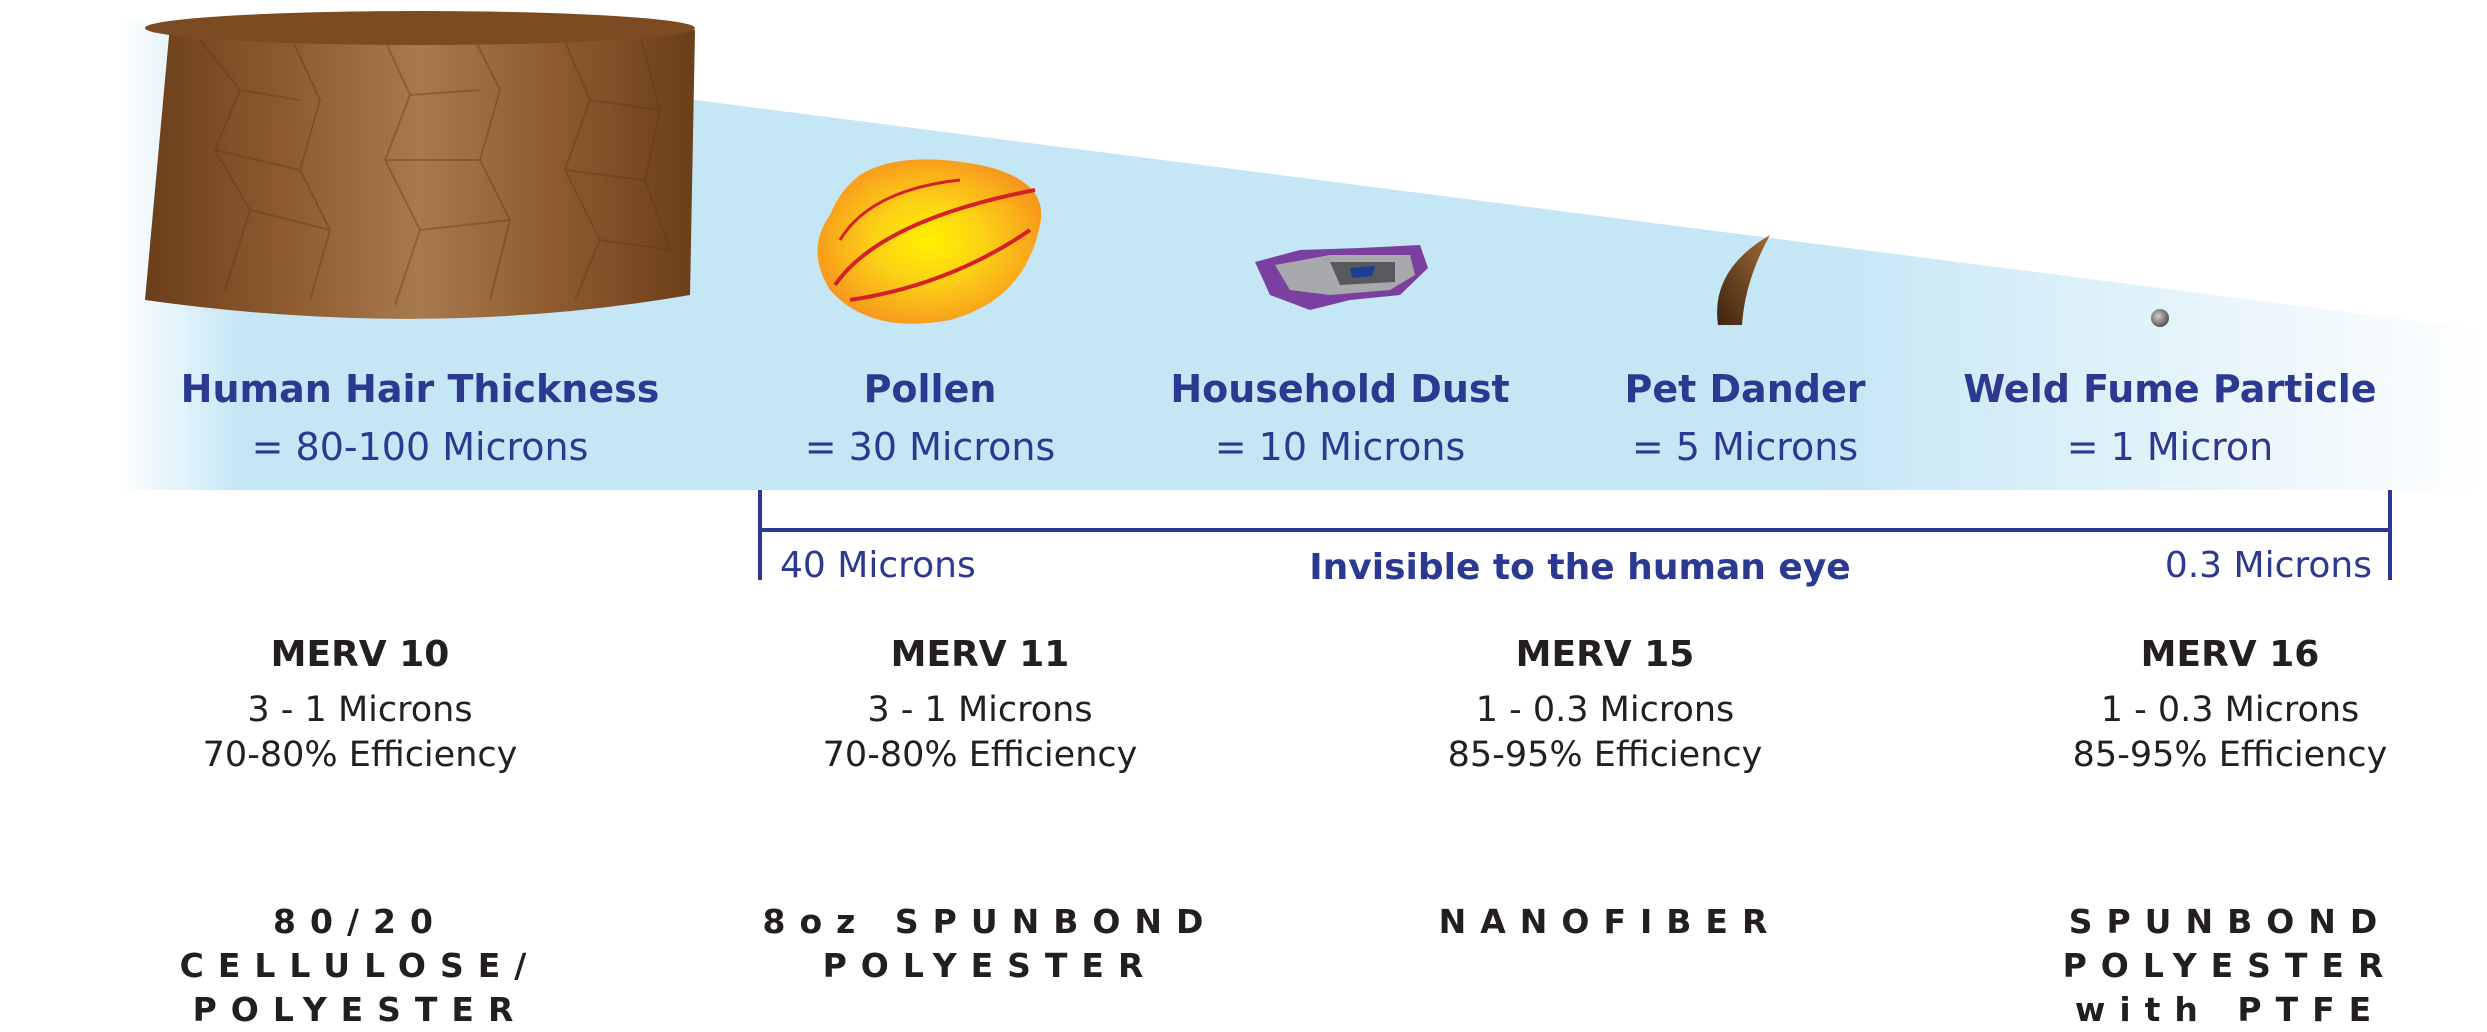  I want to click on merv-rating: MERV 15, so click(1605, 654).